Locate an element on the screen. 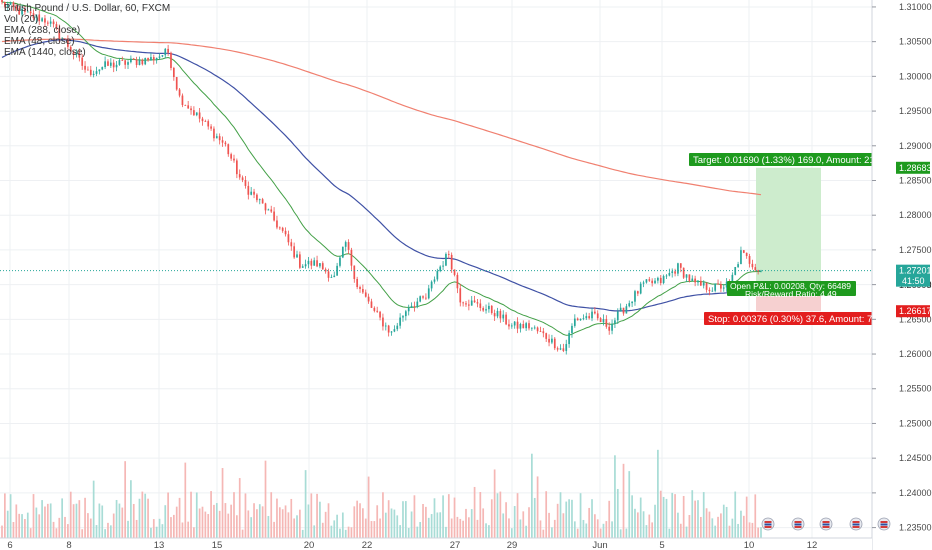  economic-events-row is located at coordinates (826, 524).